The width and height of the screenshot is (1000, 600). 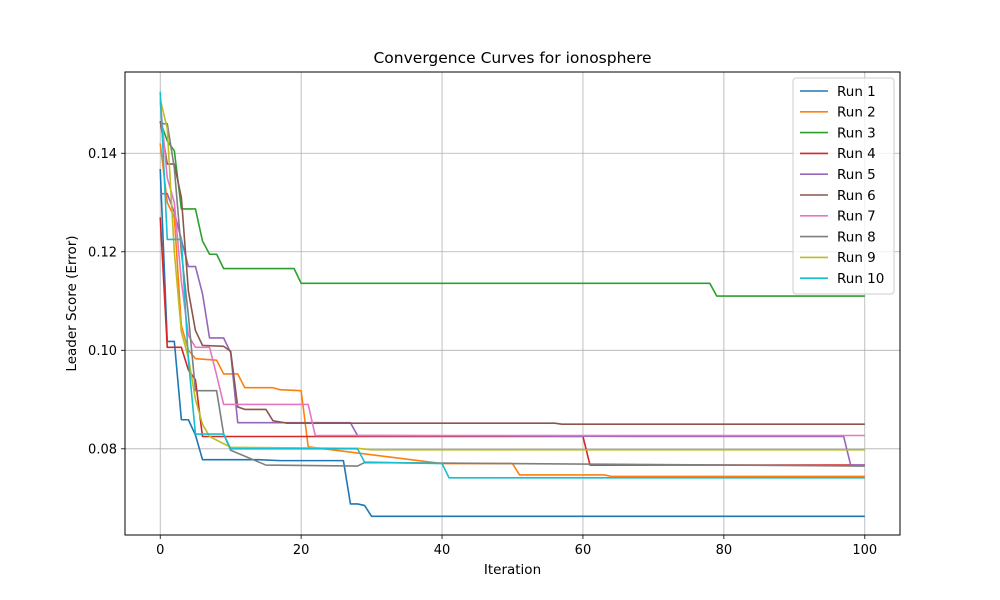 What do you see at coordinates (512, 58) in the screenshot?
I see `chart-title: Convergence Curves for ionosphere` at bounding box center [512, 58].